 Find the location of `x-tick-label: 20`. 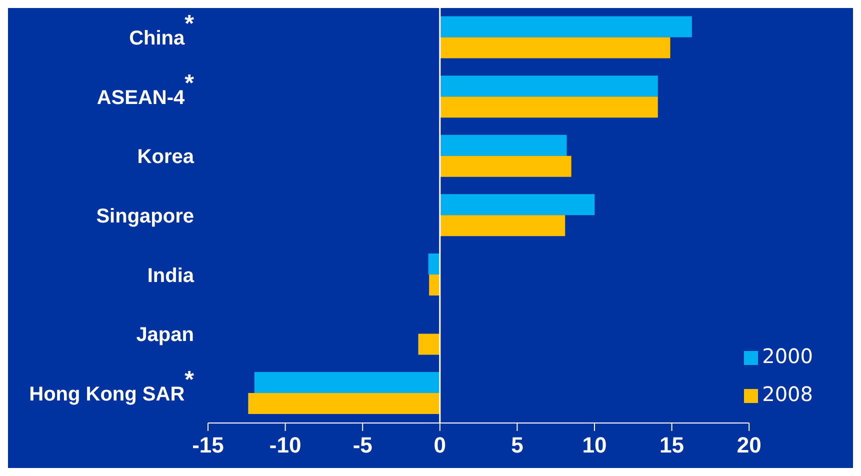

x-tick-label: 20 is located at coordinates (749, 445).